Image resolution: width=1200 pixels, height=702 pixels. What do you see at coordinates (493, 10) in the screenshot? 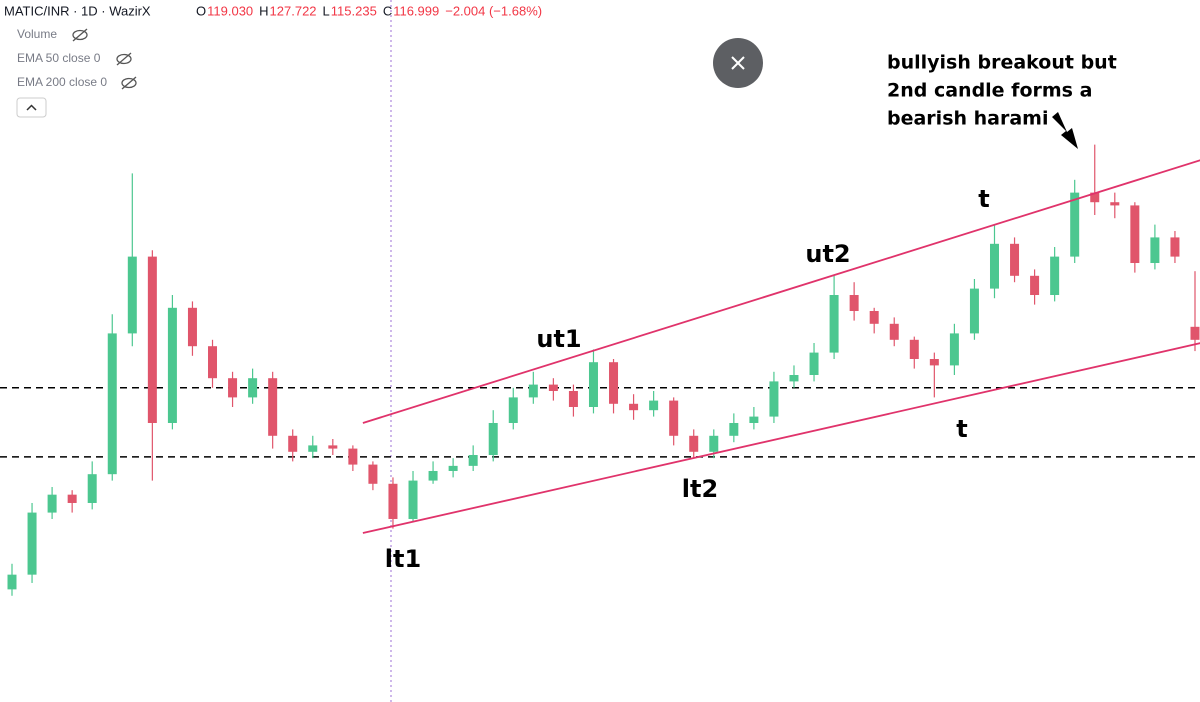
I see `change: −2.004 (−1.68%)` at bounding box center [493, 10].